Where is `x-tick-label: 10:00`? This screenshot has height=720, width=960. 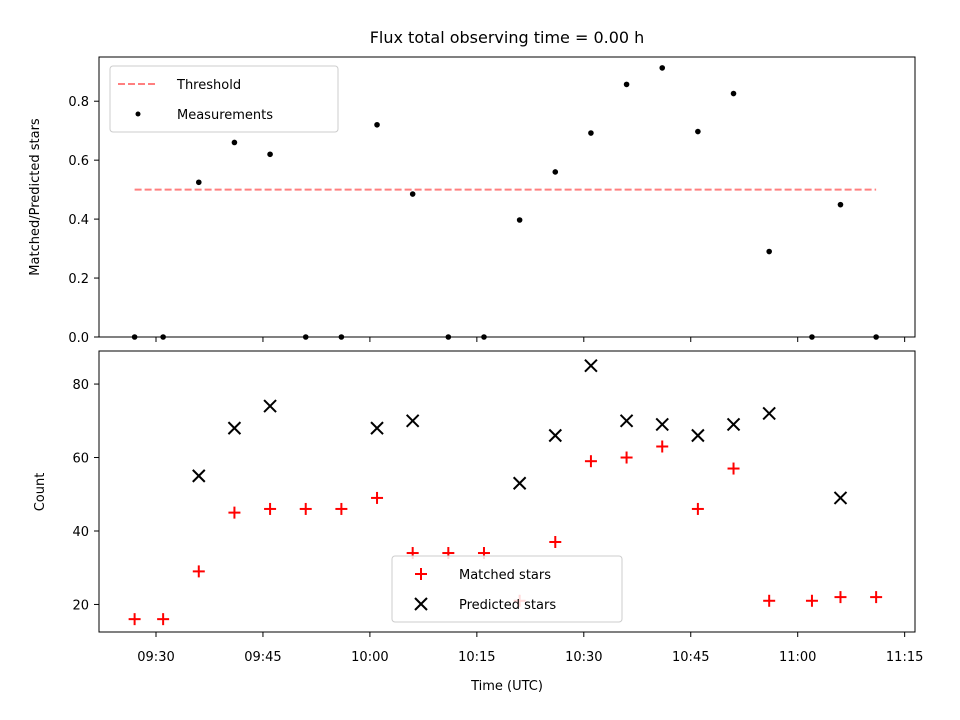
x-tick-label: 10:00 is located at coordinates (369, 657).